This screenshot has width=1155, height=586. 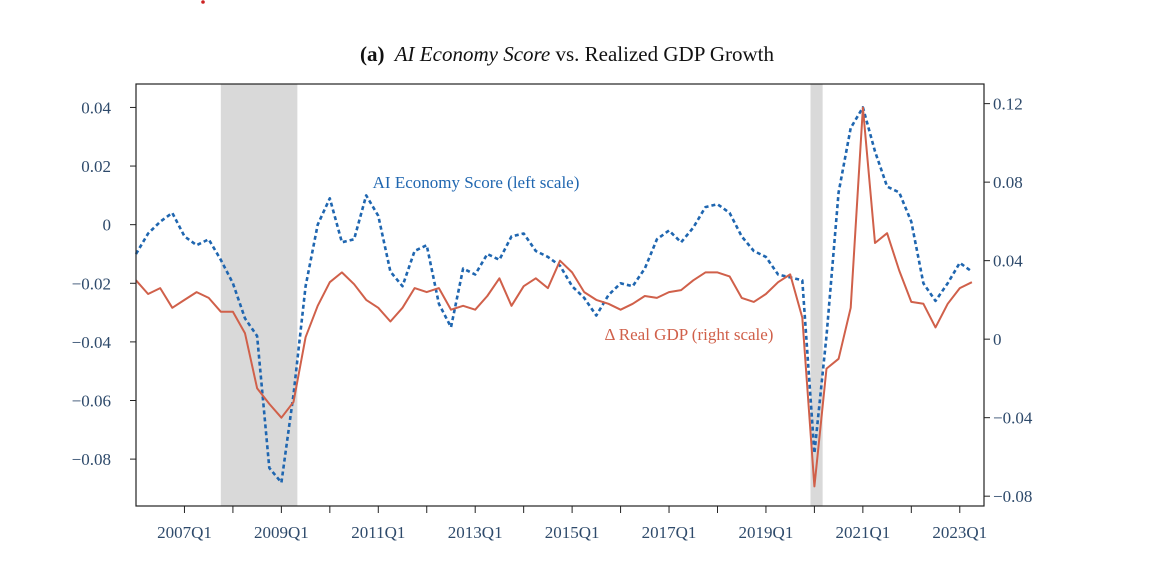 I want to click on left-axis: 0.04 0.02 0 −0.02 −0.04 −0.06 −0.08, so click(x=104, y=283).